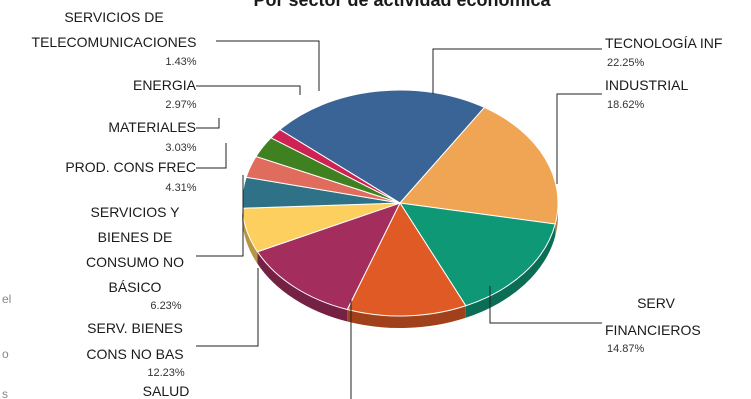  Describe the element at coordinates (227, 307) in the screenshot. I see `leader-line-serv-bienes` at that location.